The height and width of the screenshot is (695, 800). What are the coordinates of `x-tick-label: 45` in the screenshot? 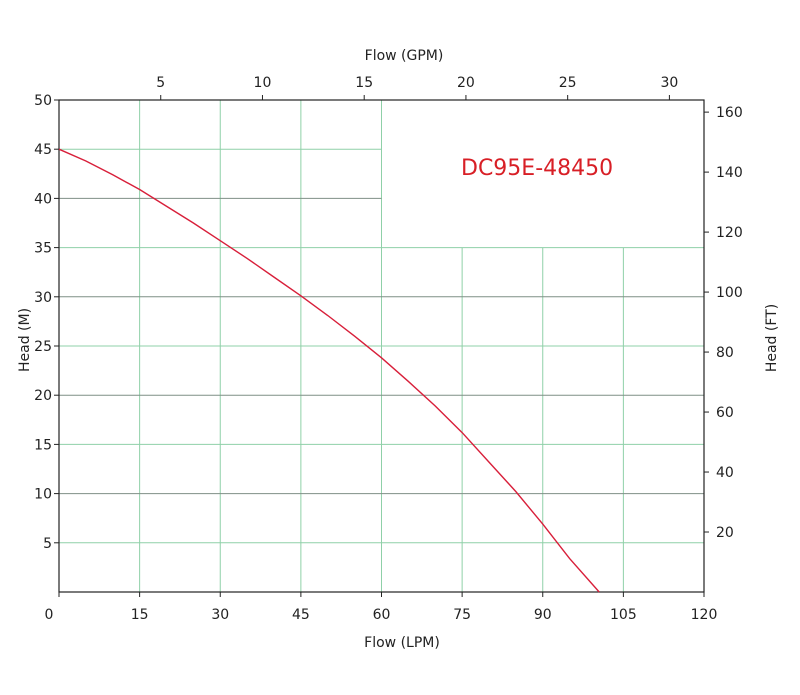 It's located at (301, 615).